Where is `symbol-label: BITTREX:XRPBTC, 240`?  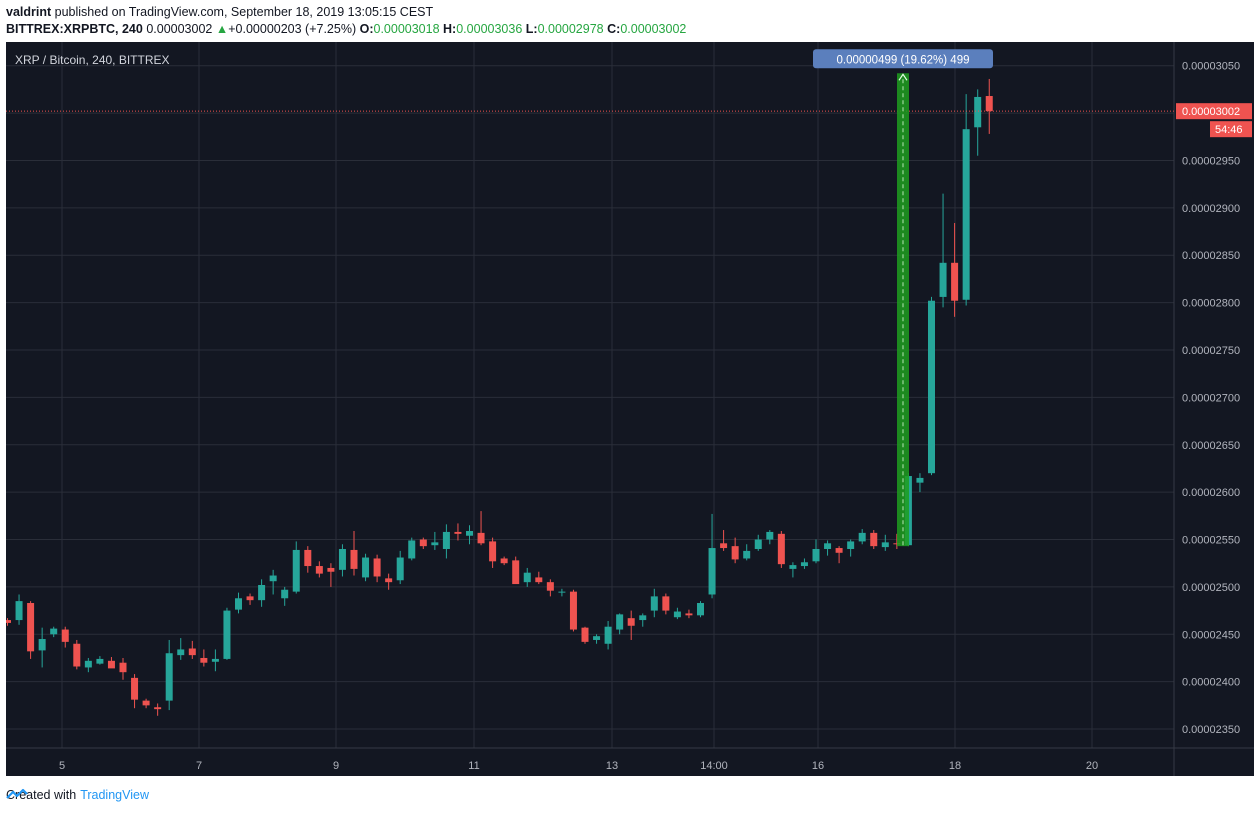 symbol-label: BITTREX:XRPBTC, 240 is located at coordinates (74, 29).